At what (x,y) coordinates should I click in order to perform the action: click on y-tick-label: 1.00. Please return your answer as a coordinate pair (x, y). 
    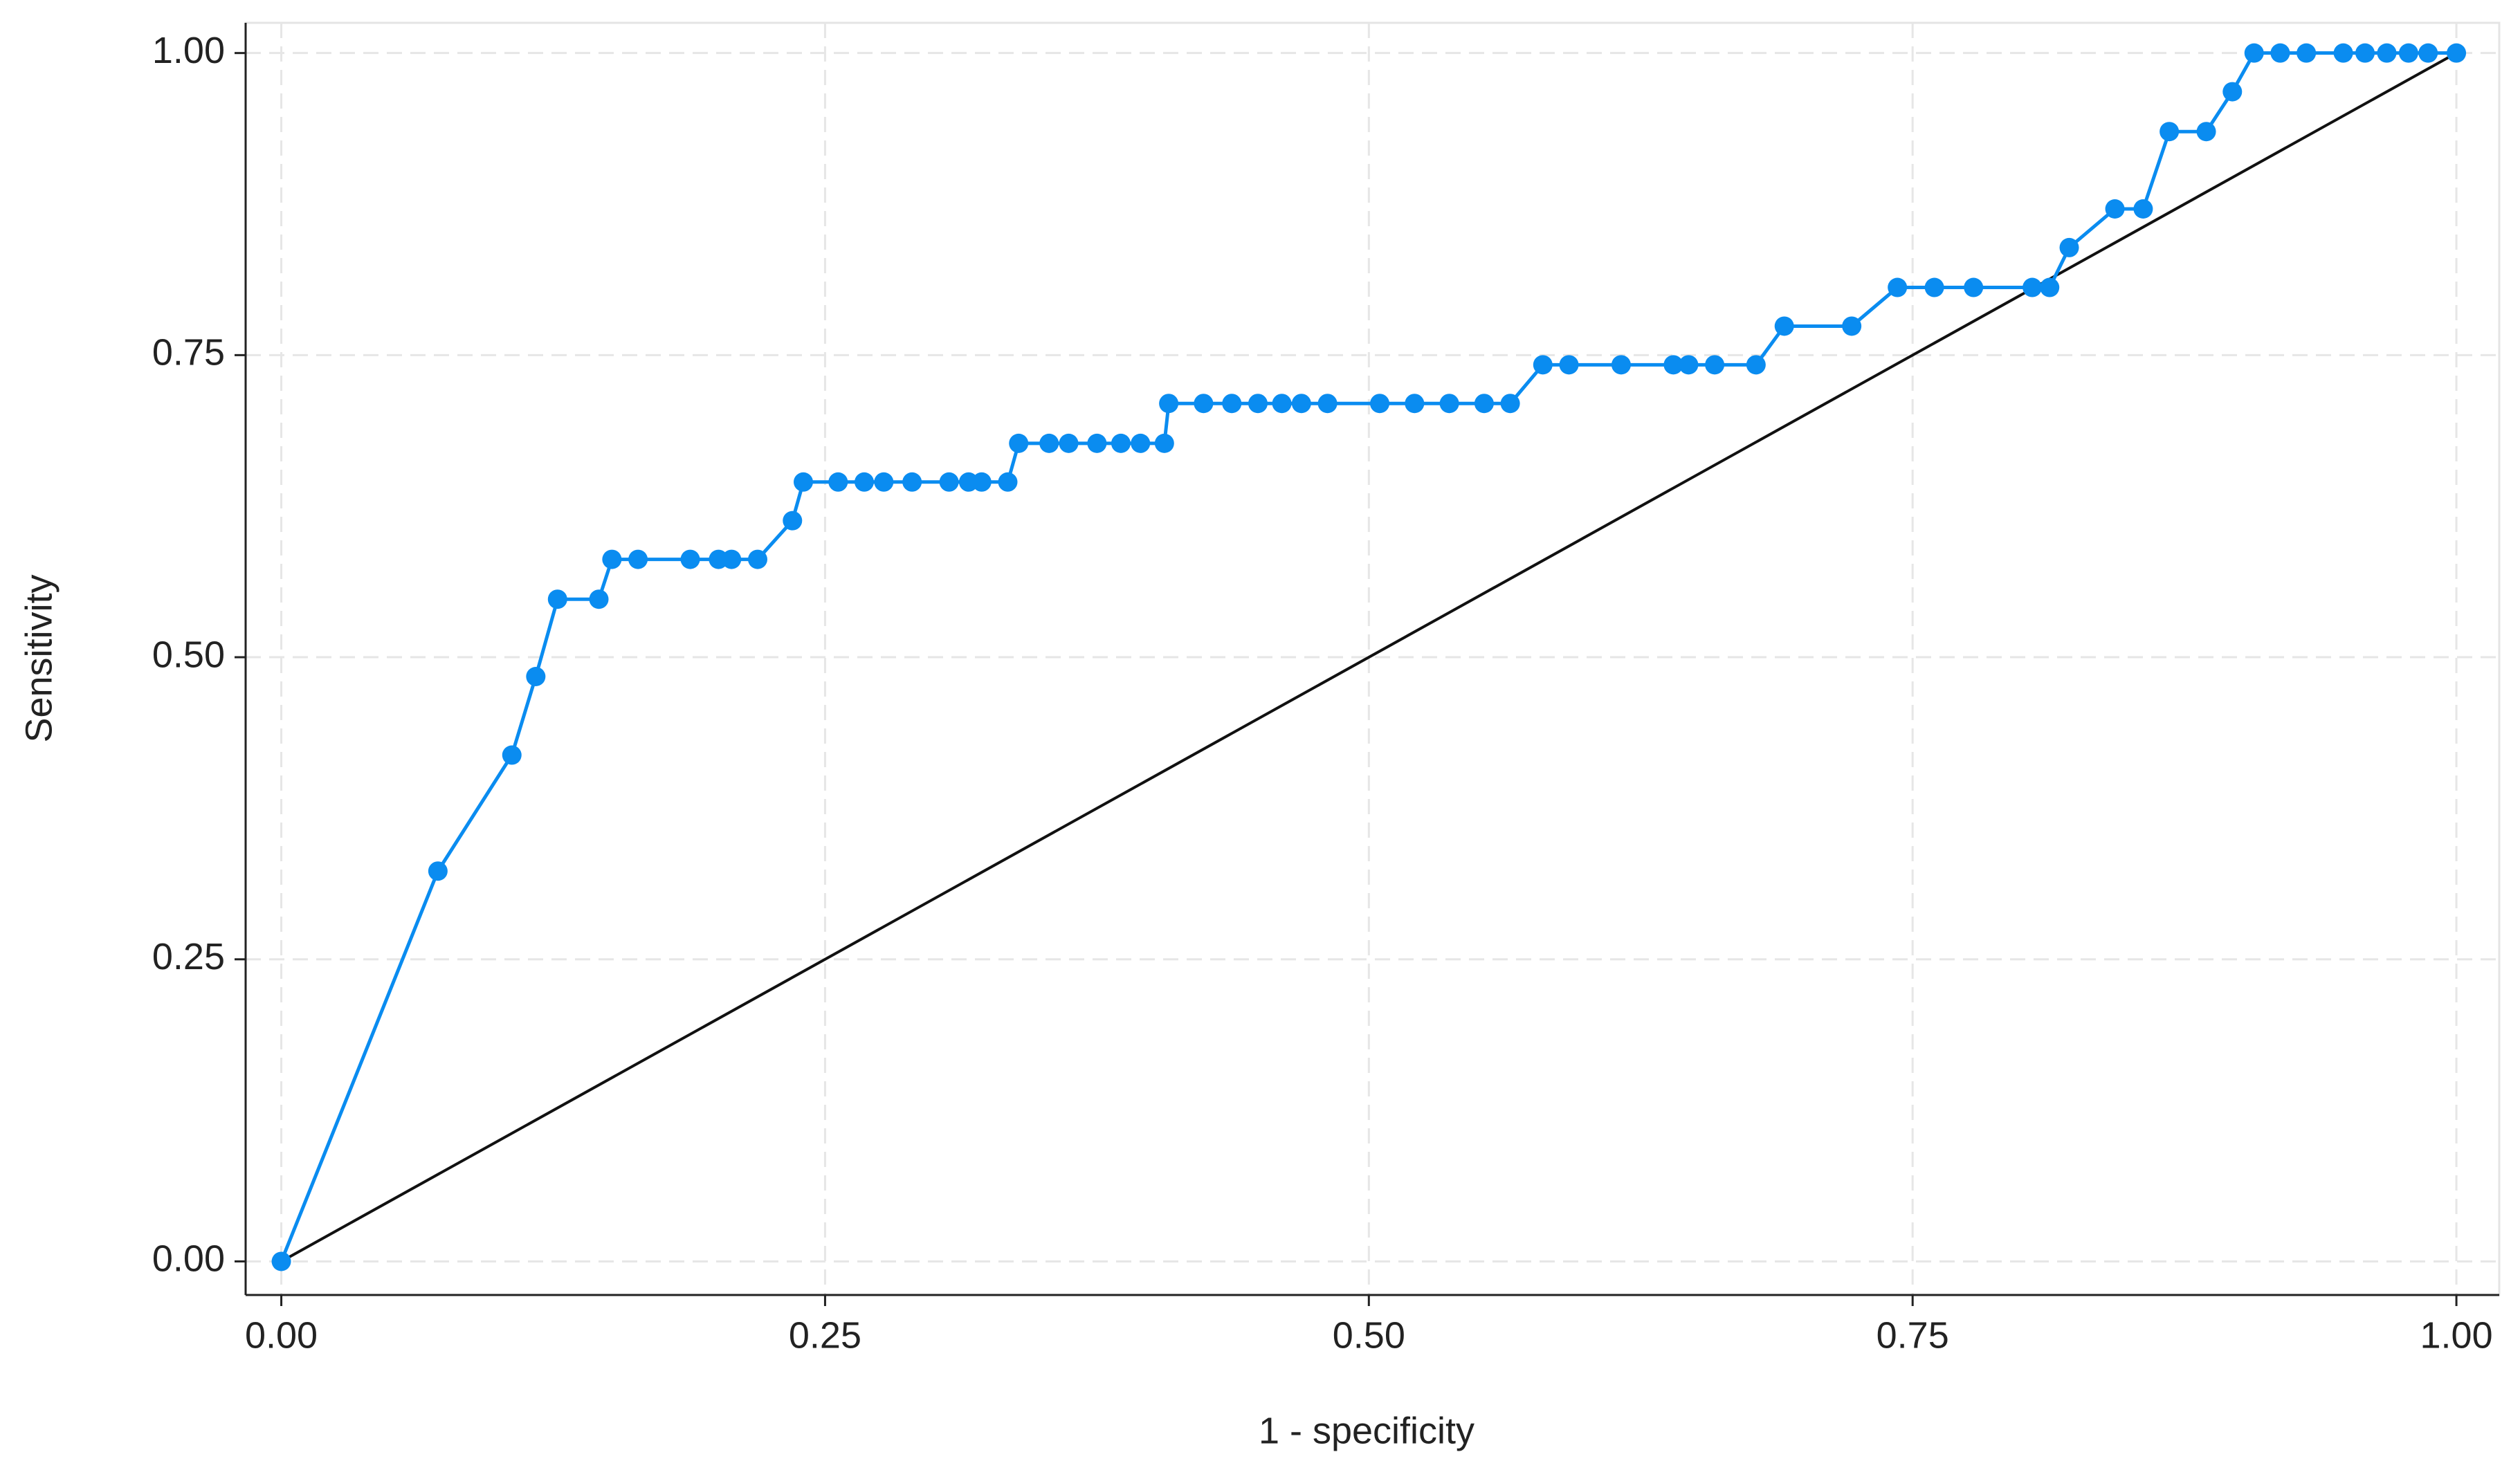
    Looking at the image, I should click on (188, 50).